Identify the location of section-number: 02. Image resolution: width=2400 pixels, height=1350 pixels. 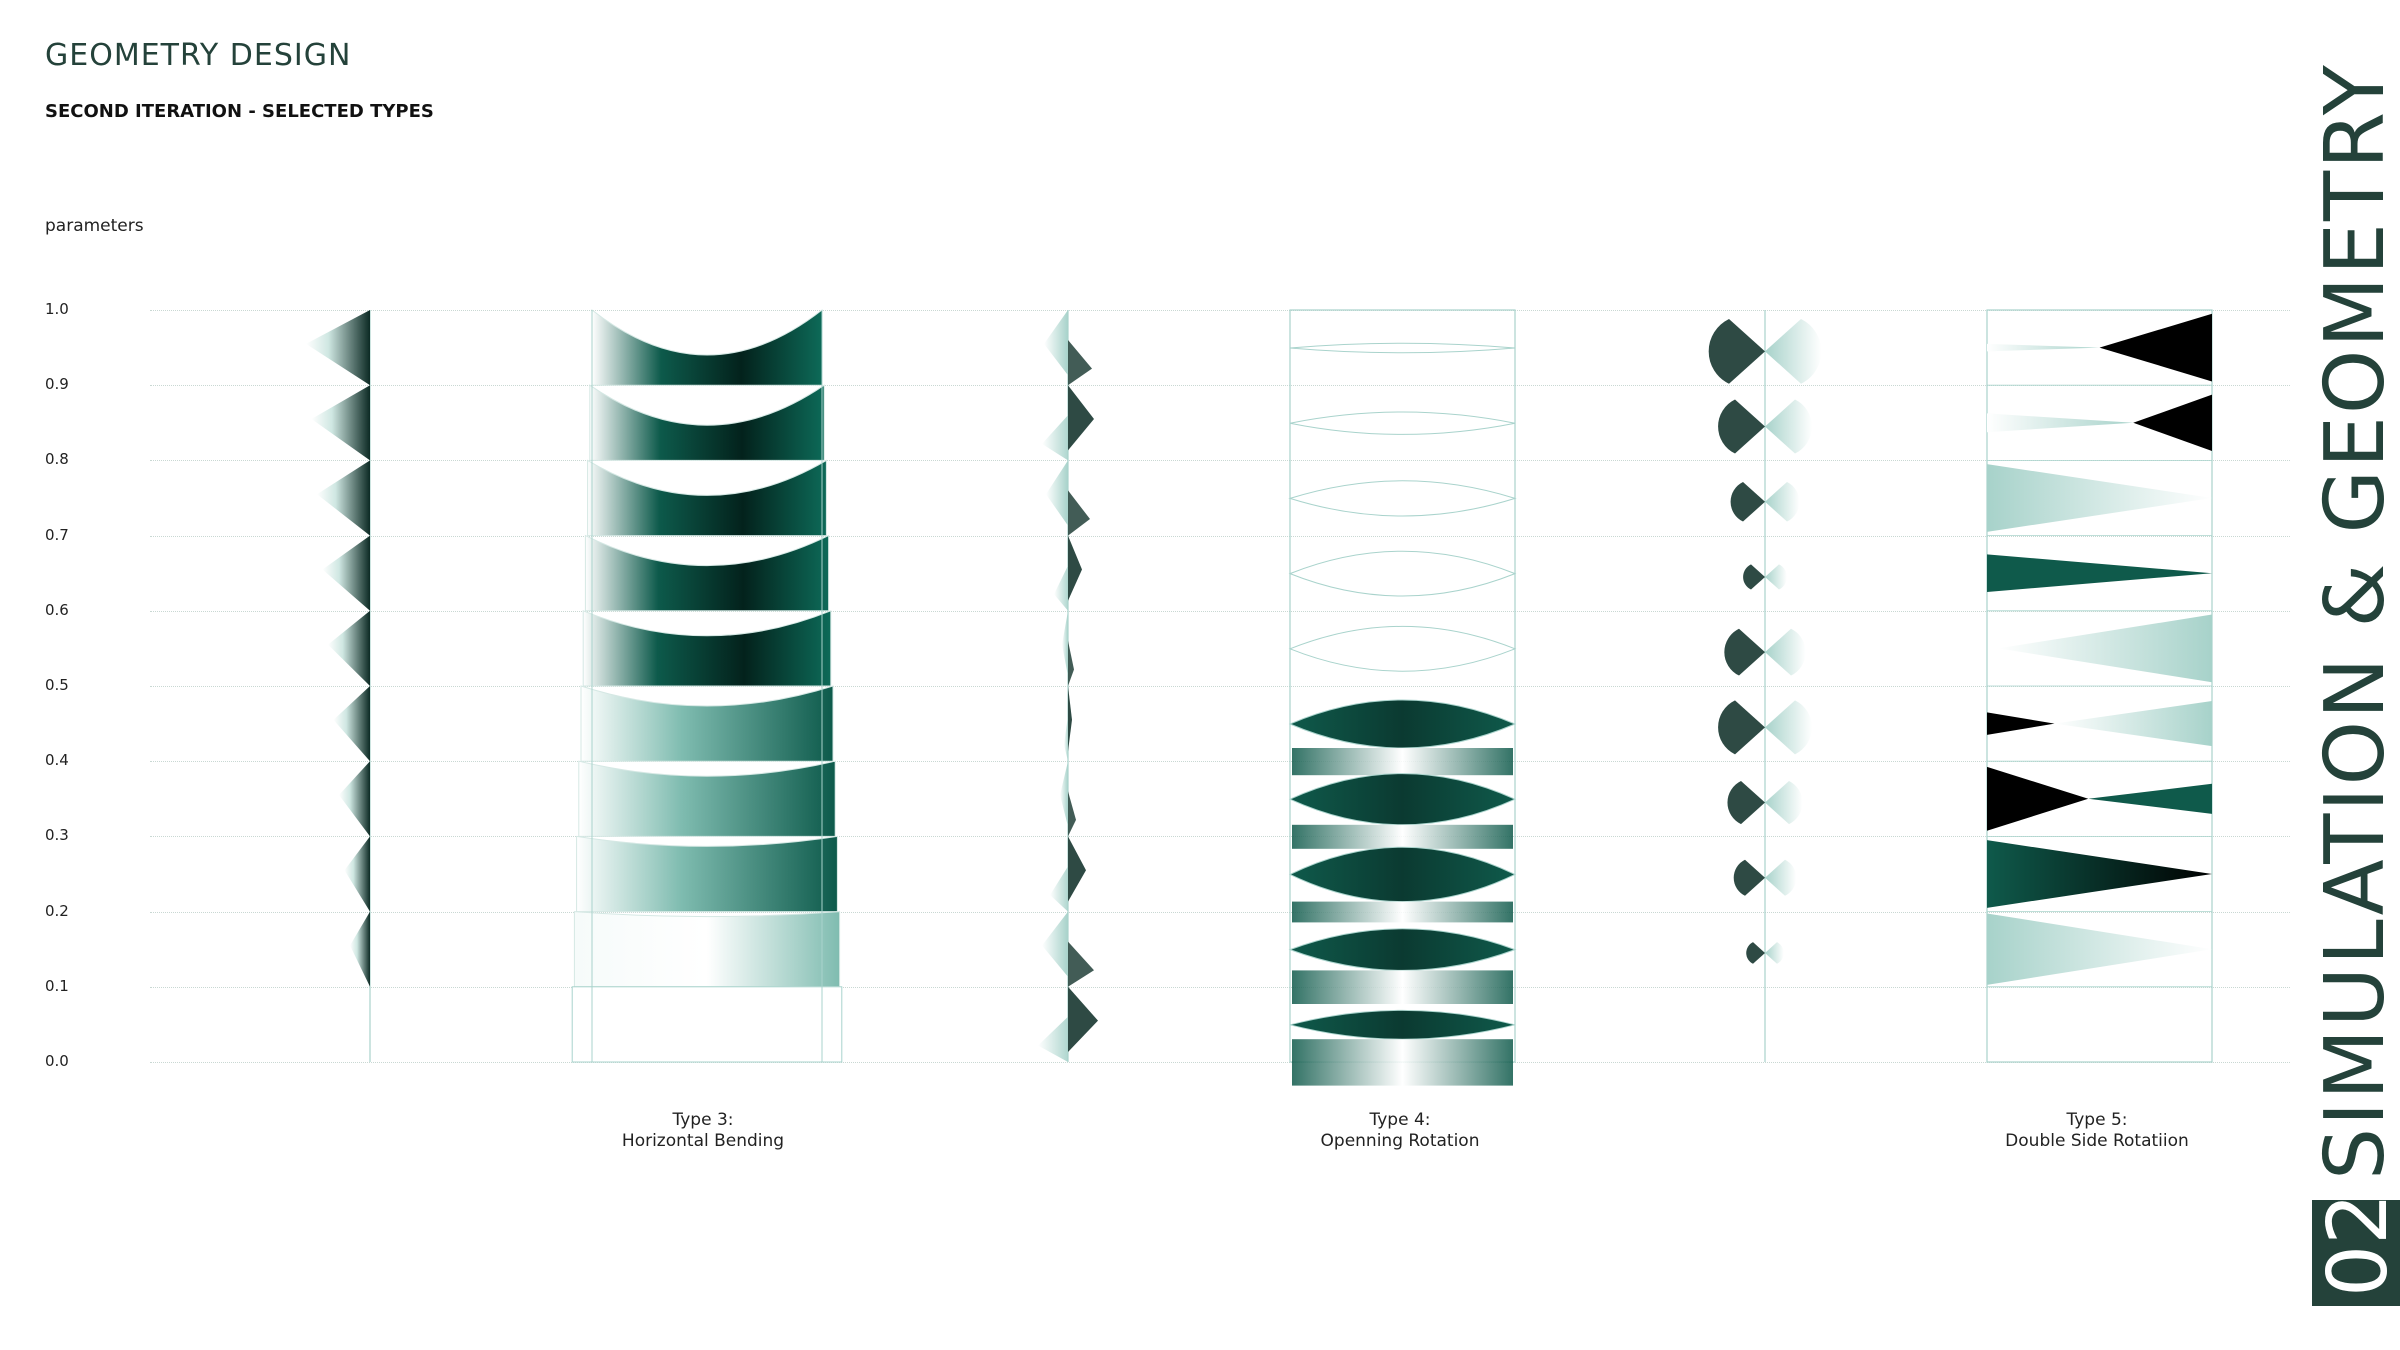
(2355, 1244).